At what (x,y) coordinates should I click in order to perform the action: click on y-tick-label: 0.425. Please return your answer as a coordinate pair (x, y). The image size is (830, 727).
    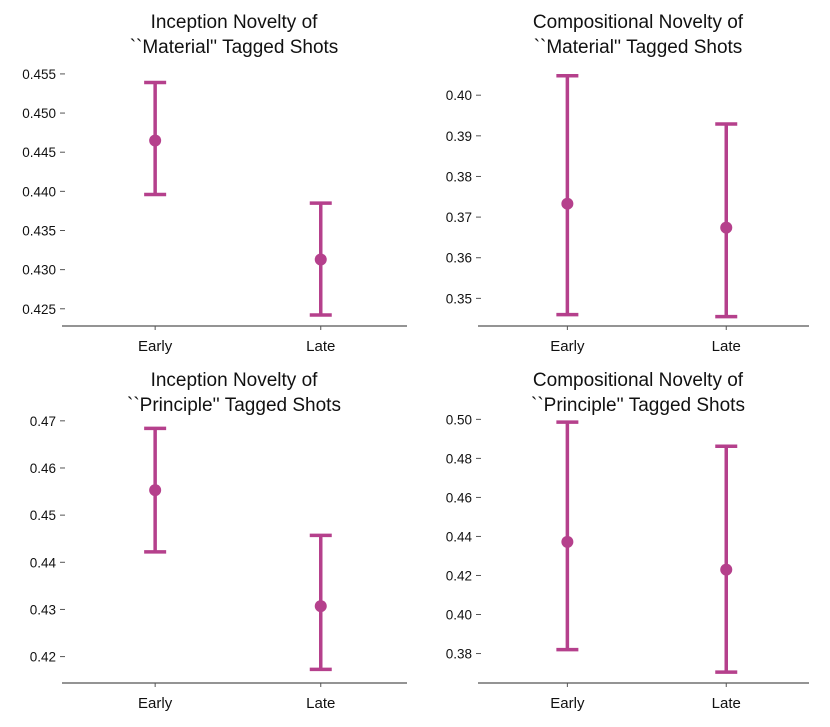
    Looking at the image, I should click on (39, 309).